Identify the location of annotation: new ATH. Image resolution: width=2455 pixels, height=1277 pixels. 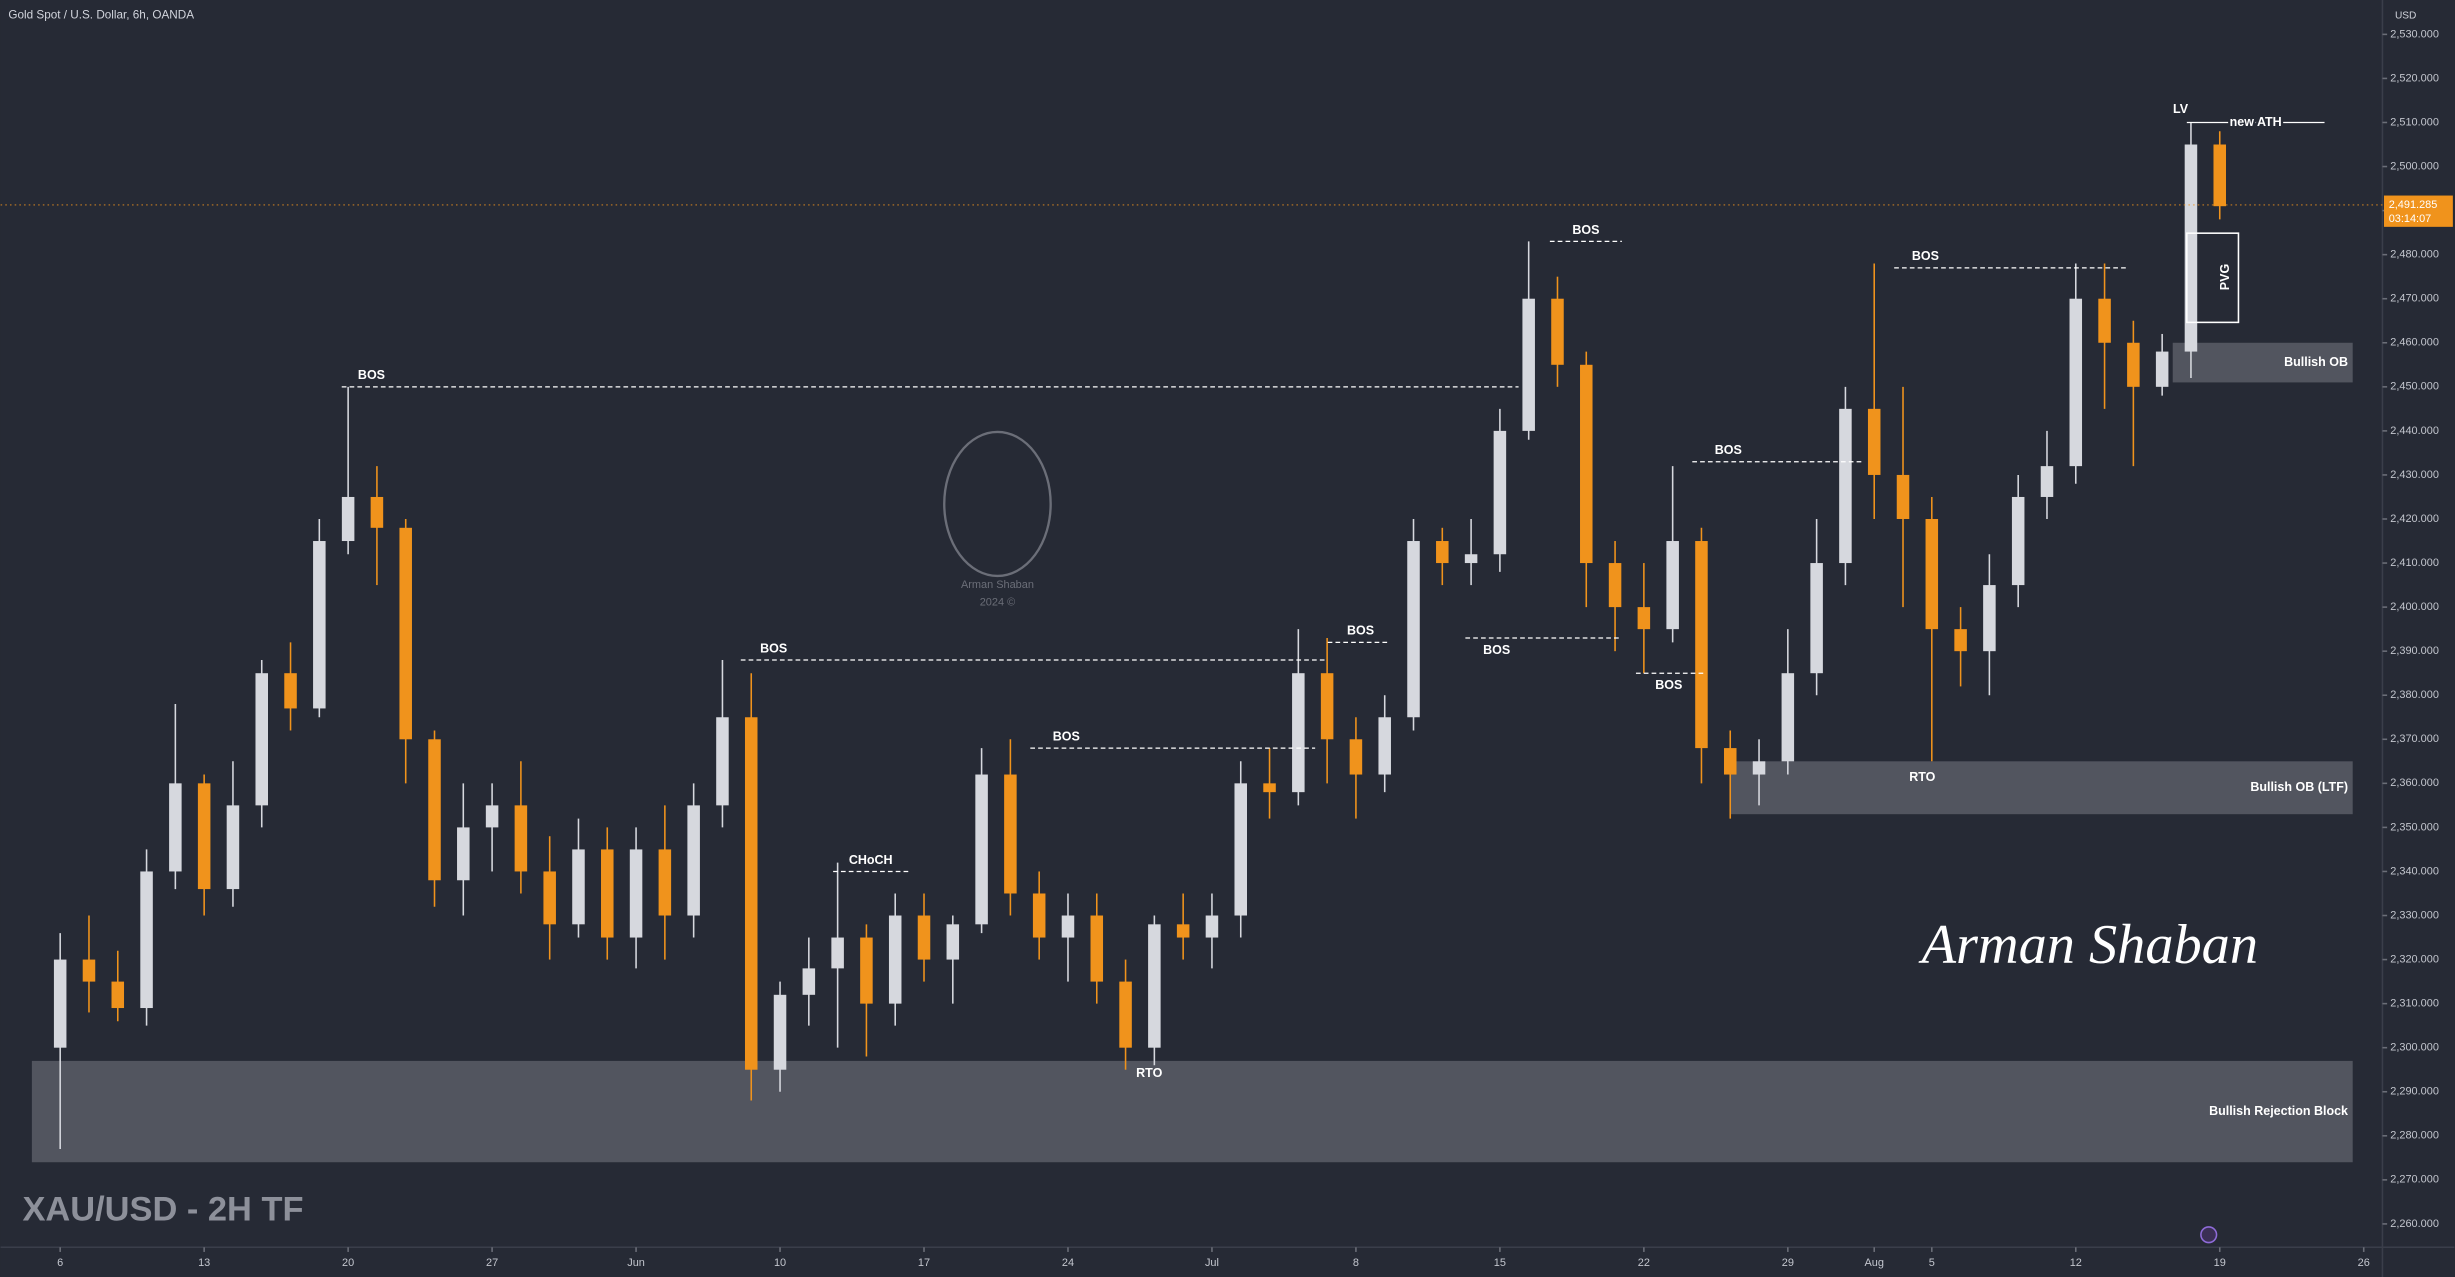
(2256, 122).